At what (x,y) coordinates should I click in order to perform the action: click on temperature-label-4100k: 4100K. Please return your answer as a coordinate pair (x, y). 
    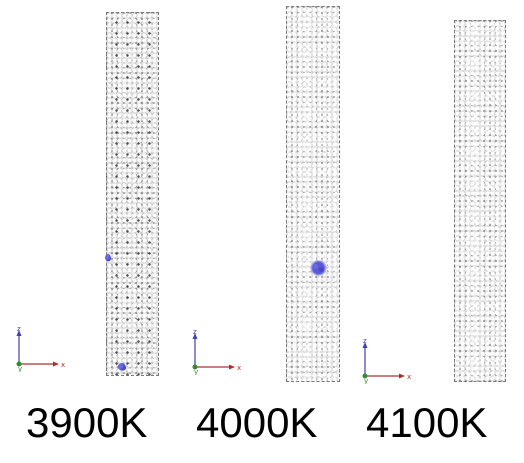
    Looking at the image, I should click on (427, 422).